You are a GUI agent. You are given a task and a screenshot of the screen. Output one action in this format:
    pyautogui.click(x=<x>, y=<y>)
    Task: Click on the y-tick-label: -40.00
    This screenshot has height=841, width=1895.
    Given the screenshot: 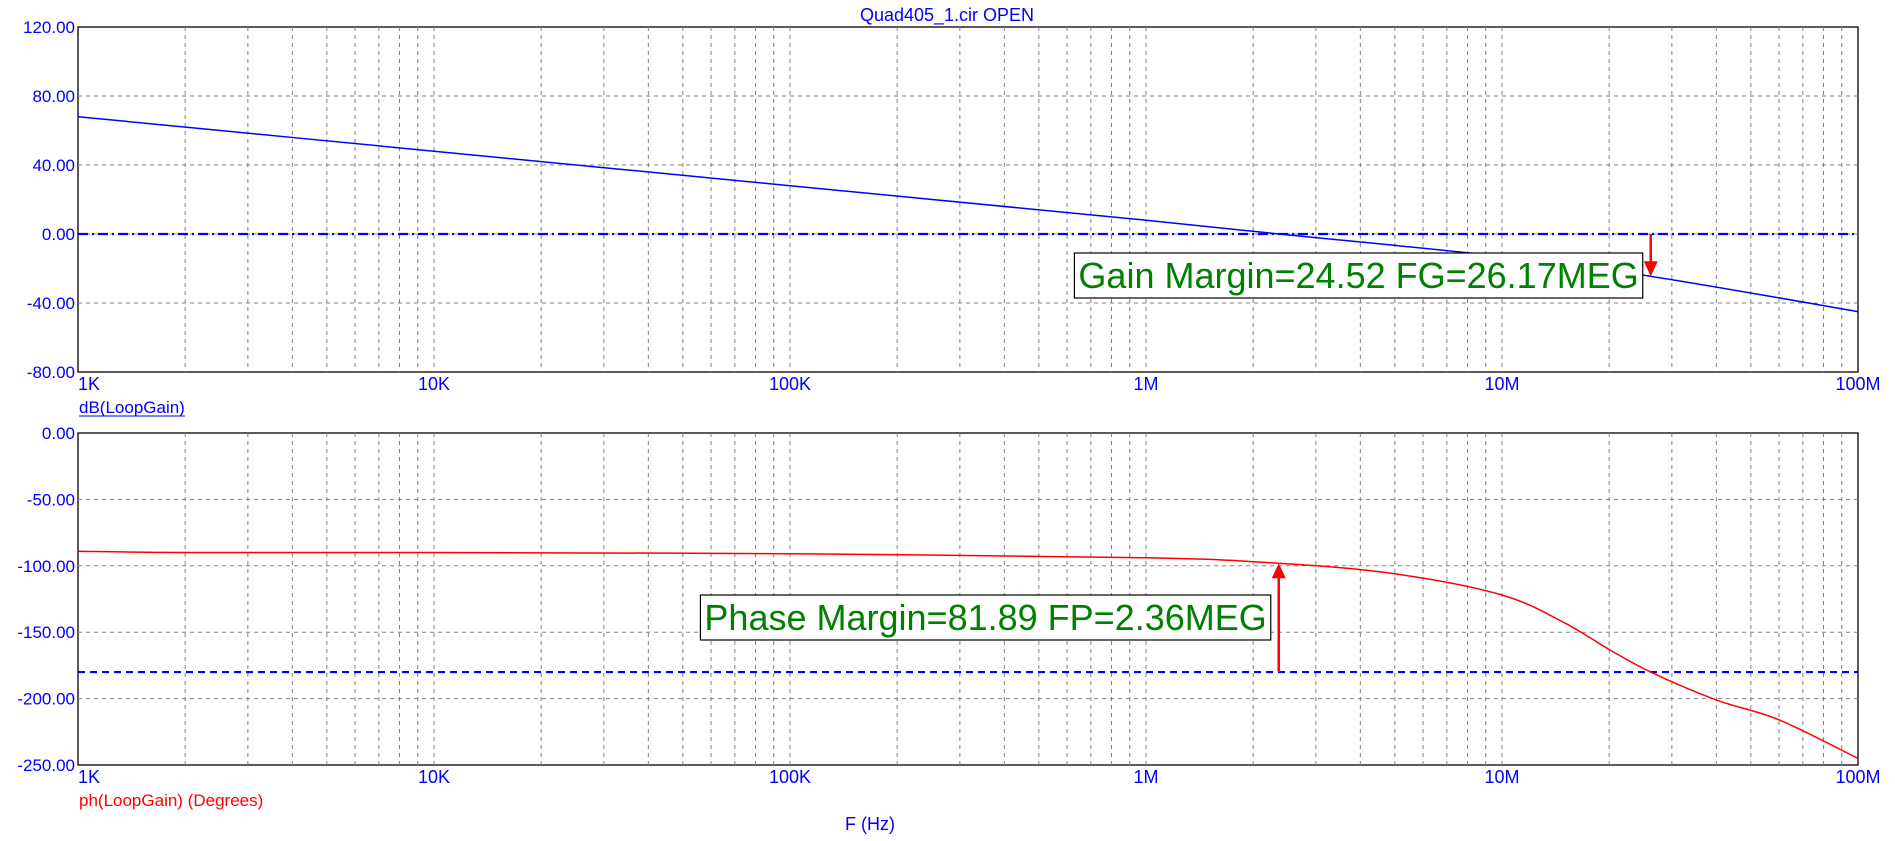 What is the action you would take?
    pyautogui.click(x=51, y=303)
    